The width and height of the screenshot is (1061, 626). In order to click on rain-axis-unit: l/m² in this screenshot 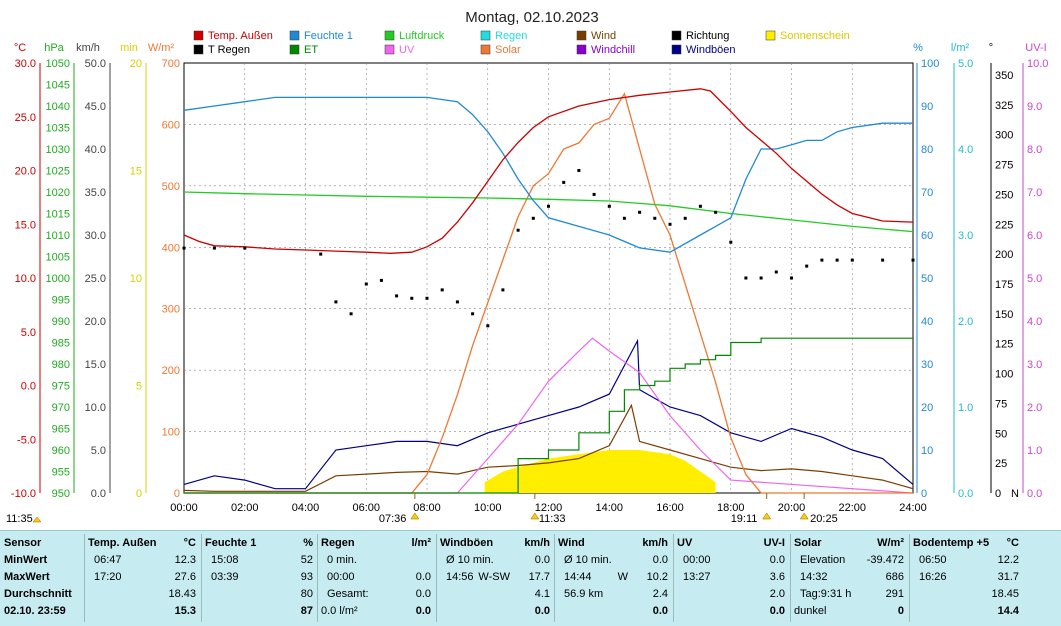, I will do `click(960, 48)`.